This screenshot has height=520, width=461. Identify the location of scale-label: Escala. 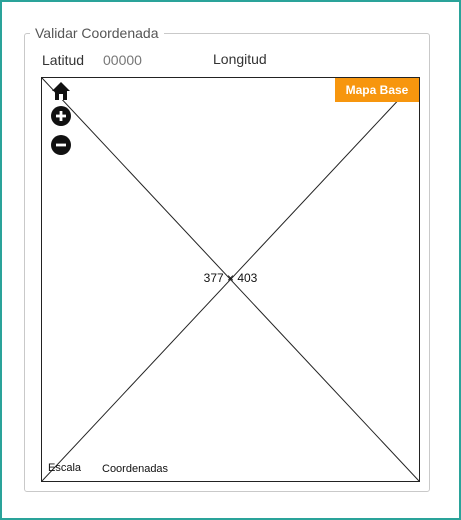
(65, 468).